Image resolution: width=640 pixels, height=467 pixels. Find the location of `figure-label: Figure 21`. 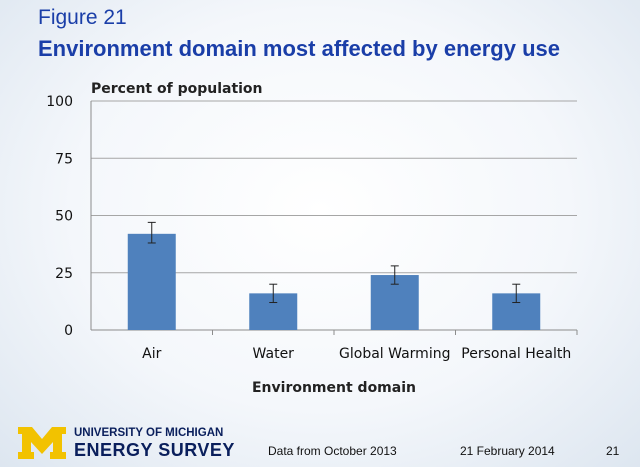

figure-label: Figure 21 is located at coordinates (82, 17).